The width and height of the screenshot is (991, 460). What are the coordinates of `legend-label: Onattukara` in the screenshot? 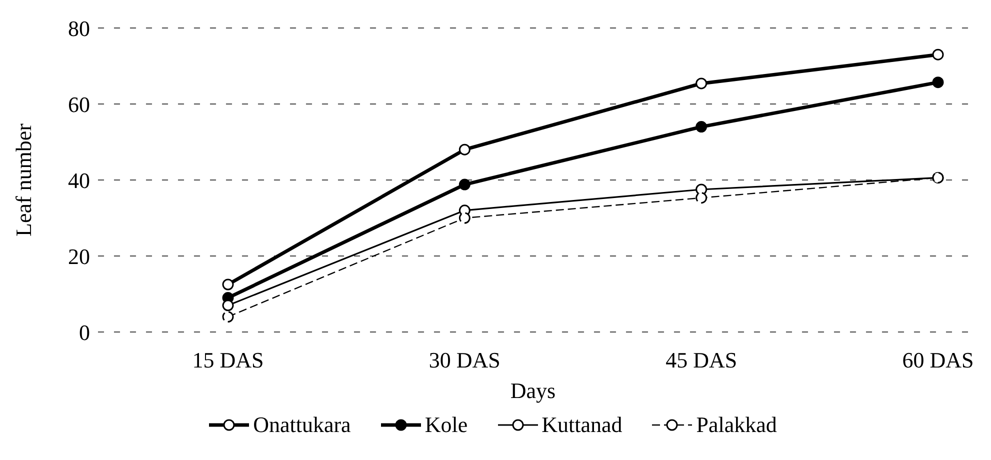 It's located at (301, 425).